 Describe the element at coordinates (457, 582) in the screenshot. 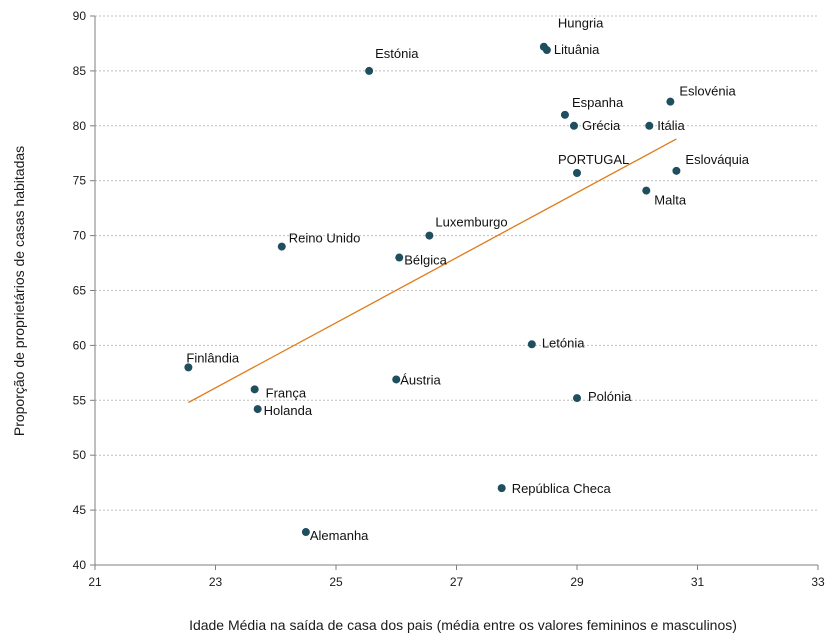

I see `x-tick-label: 27` at that location.